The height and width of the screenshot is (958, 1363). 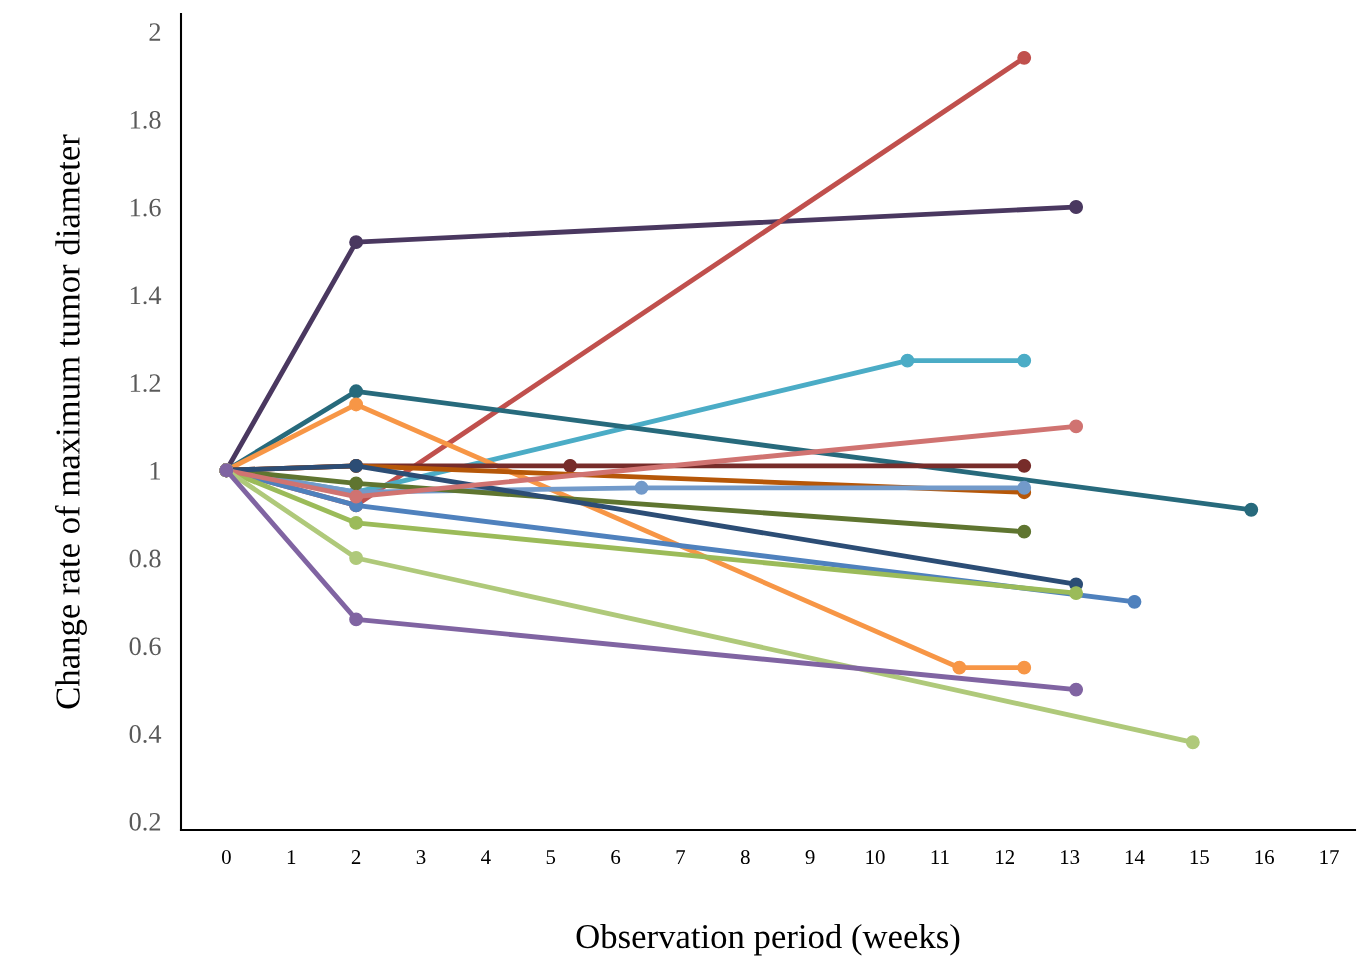 I want to click on x-tick-label: 16, so click(x=1264, y=857).